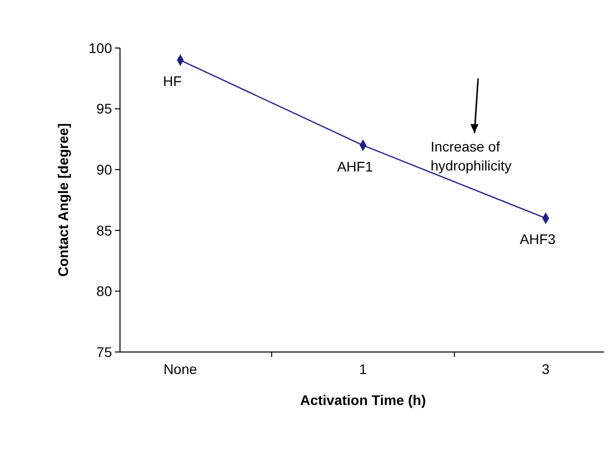 The height and width of the screenshot is (467, 612). What do you see at coordinates (355, 166) in the screenshot?
I see `annotation: AHF1` at bounding box center [355, 166].